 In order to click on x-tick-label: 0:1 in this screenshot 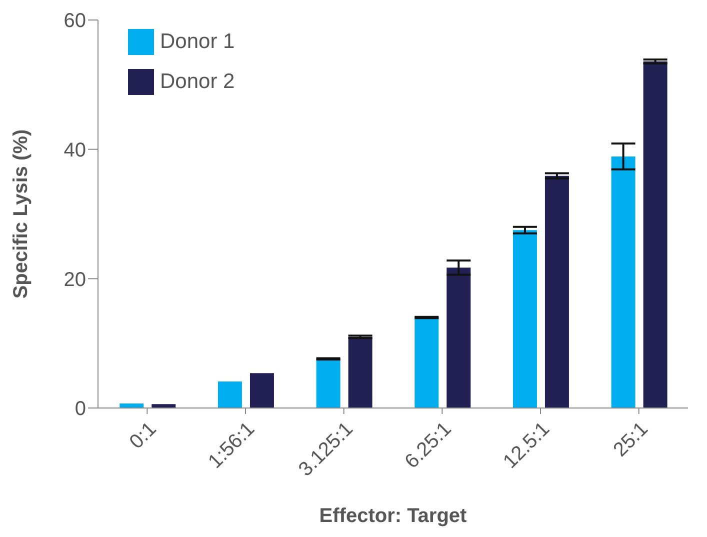, I will do `click(143, 436)`.